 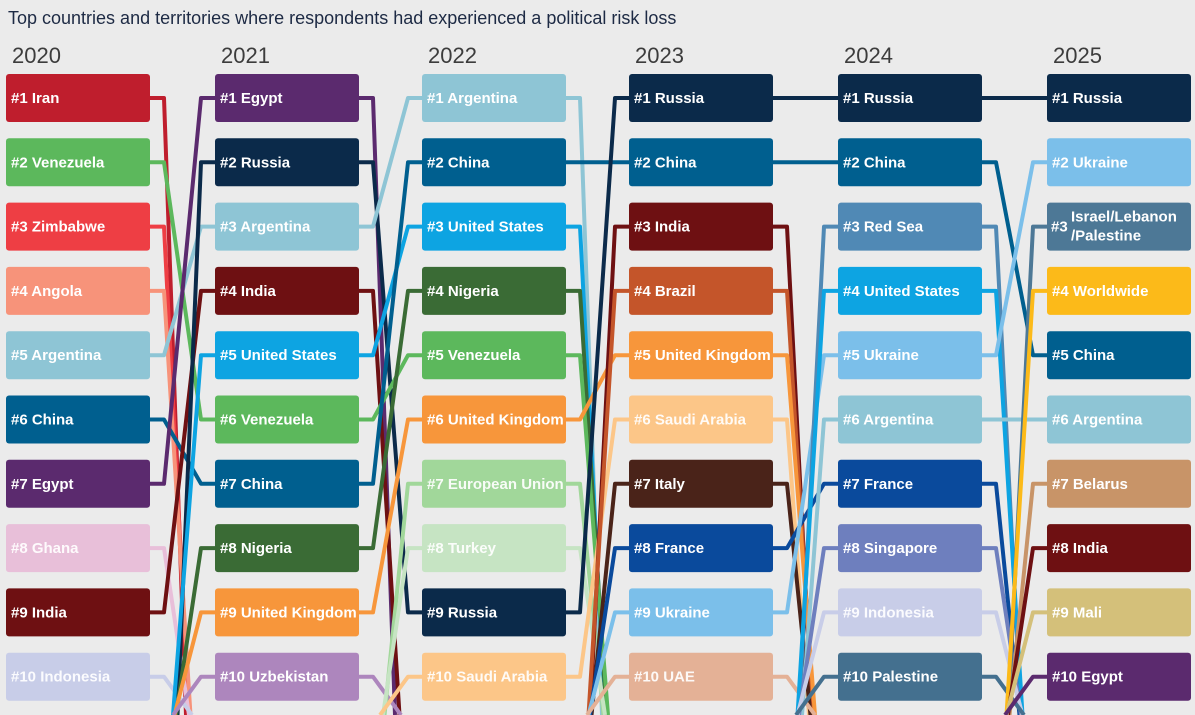 I want to click on rank-box-2025-1: #1 Russia, so click(x=1119, y=98).